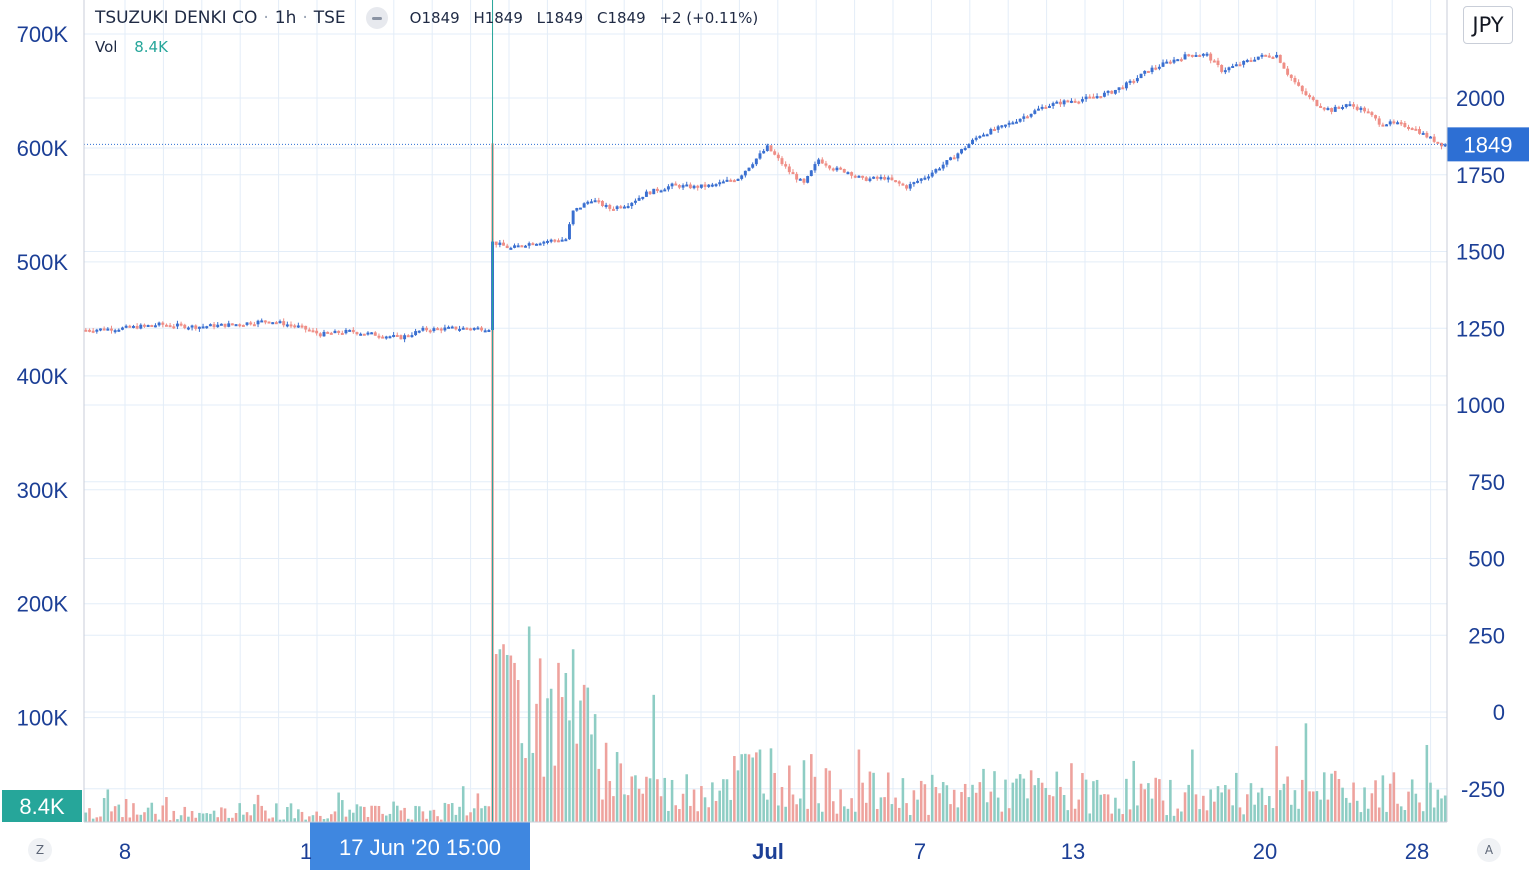 Image resolution: width=1529 pixels, height=873 pixels. I want to click on symbol-name: TSUZUKI DENKI CO, so click(176, 18).